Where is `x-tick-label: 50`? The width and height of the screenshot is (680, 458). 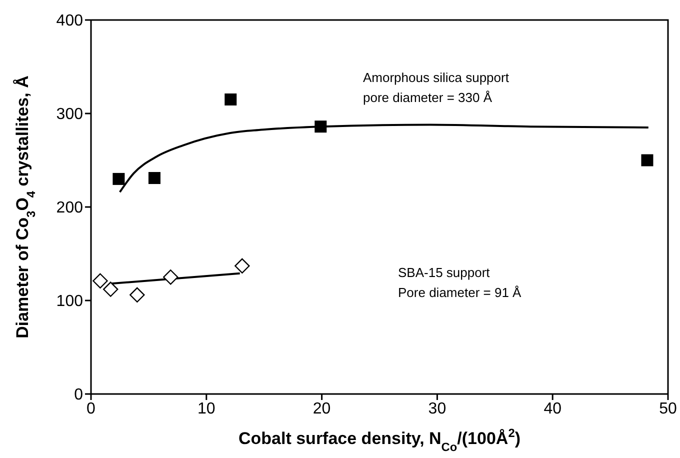
x-tick-label: 50 is located at coordinates (668, 409).